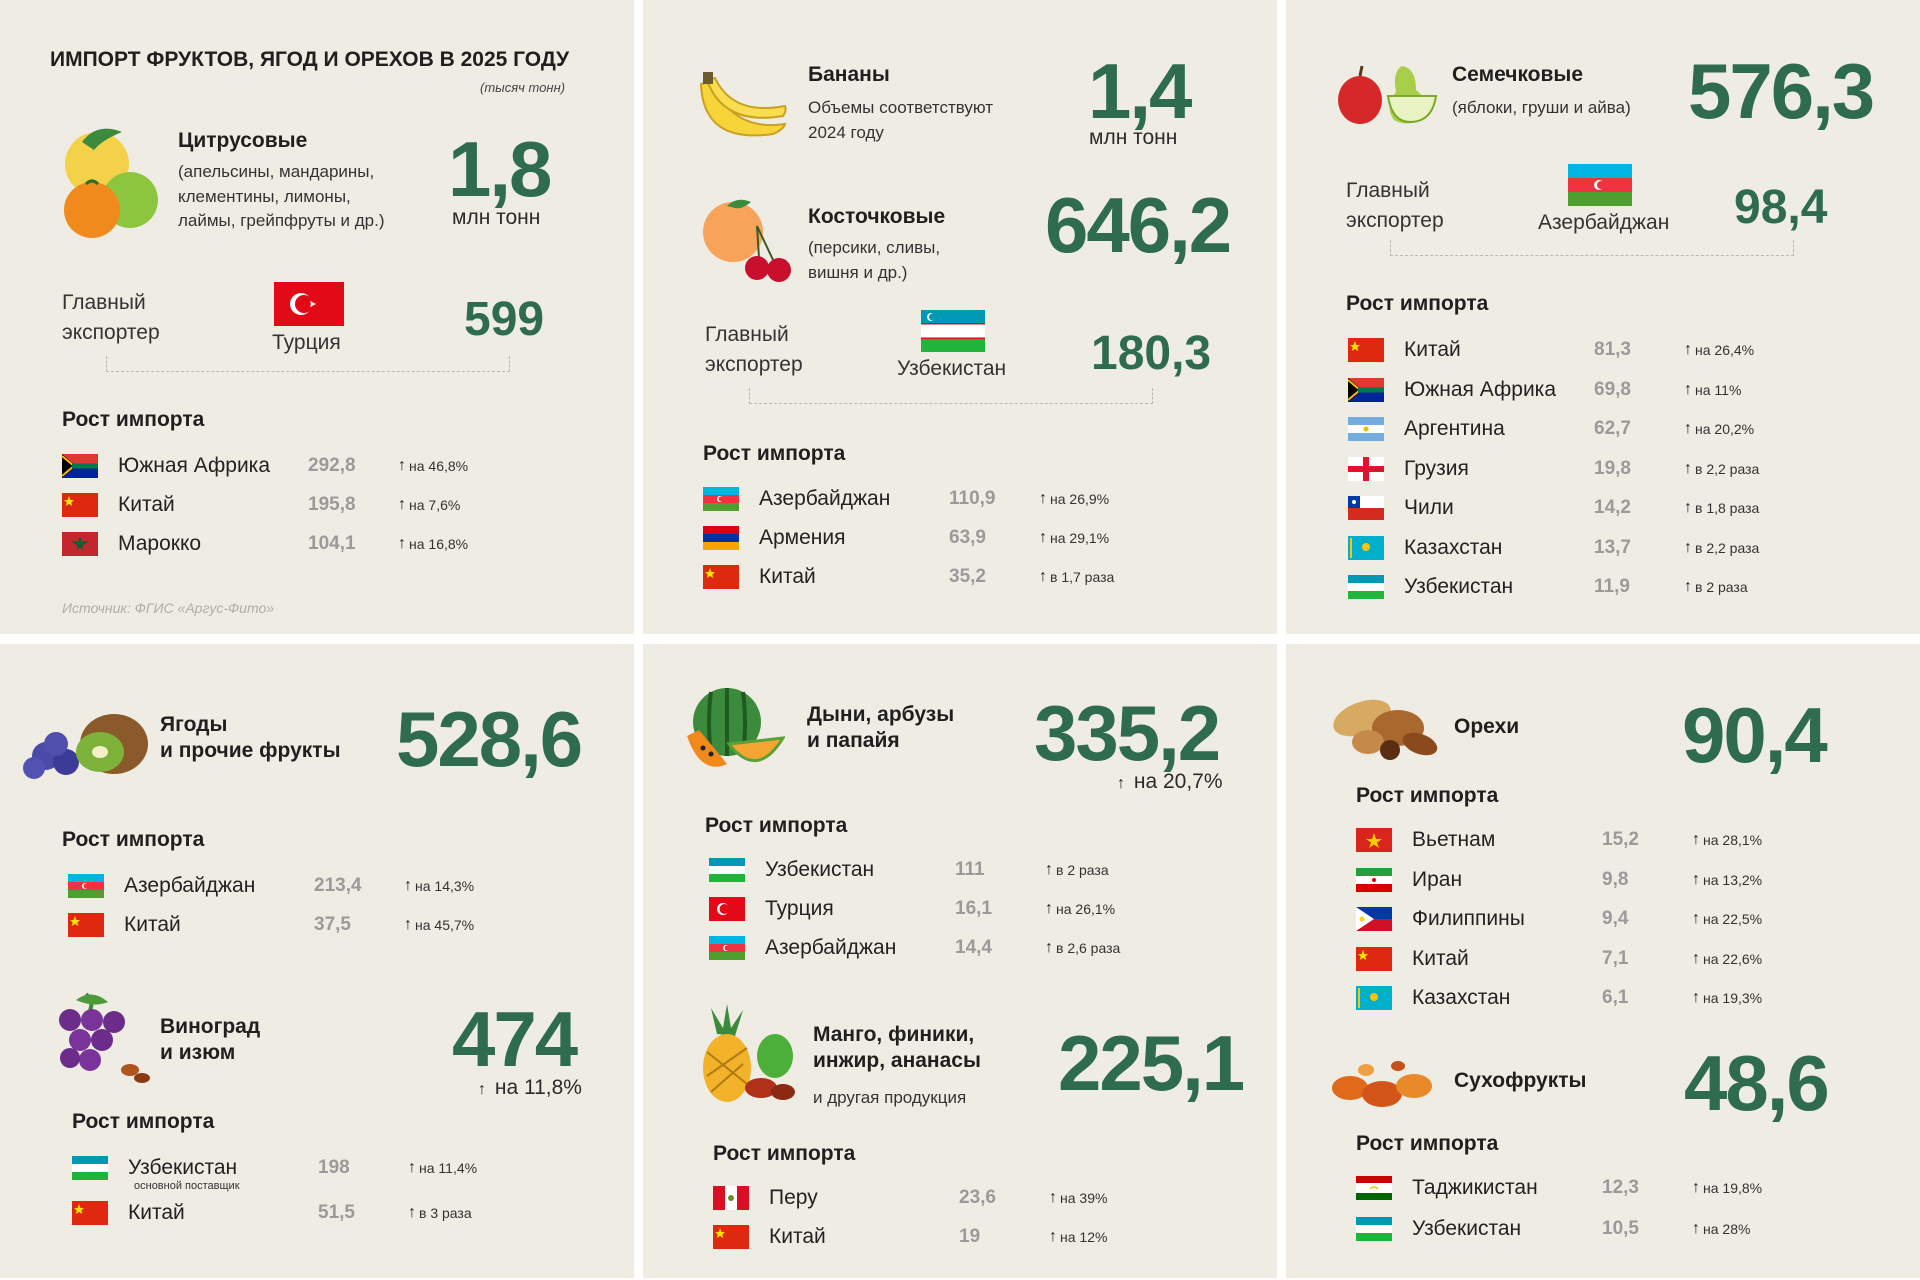  Describe the element at coordinates (1559, 998) in the screenshot. I see `nuts-row: Казахстан 6,1 ↑ на 19,3%` at that location.